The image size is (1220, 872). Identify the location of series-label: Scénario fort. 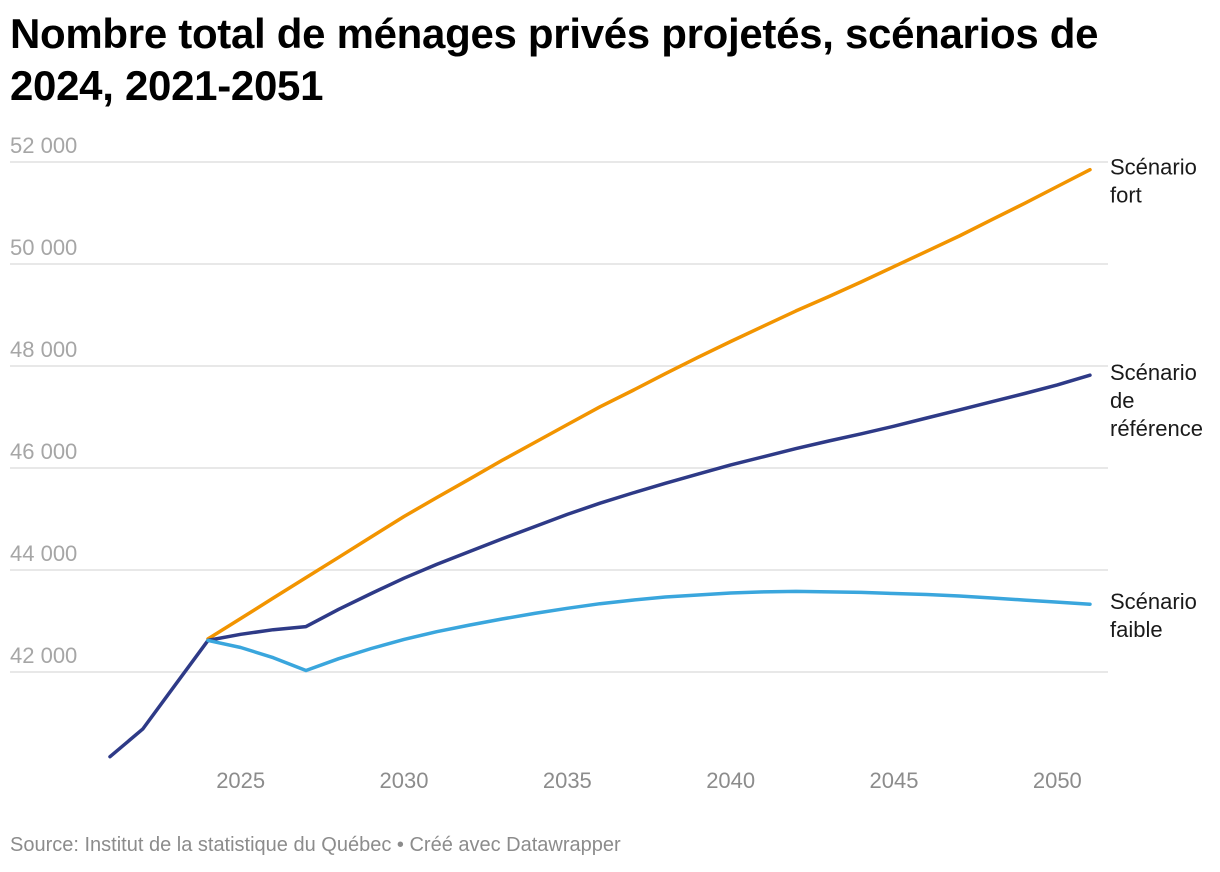
(1153, 181).